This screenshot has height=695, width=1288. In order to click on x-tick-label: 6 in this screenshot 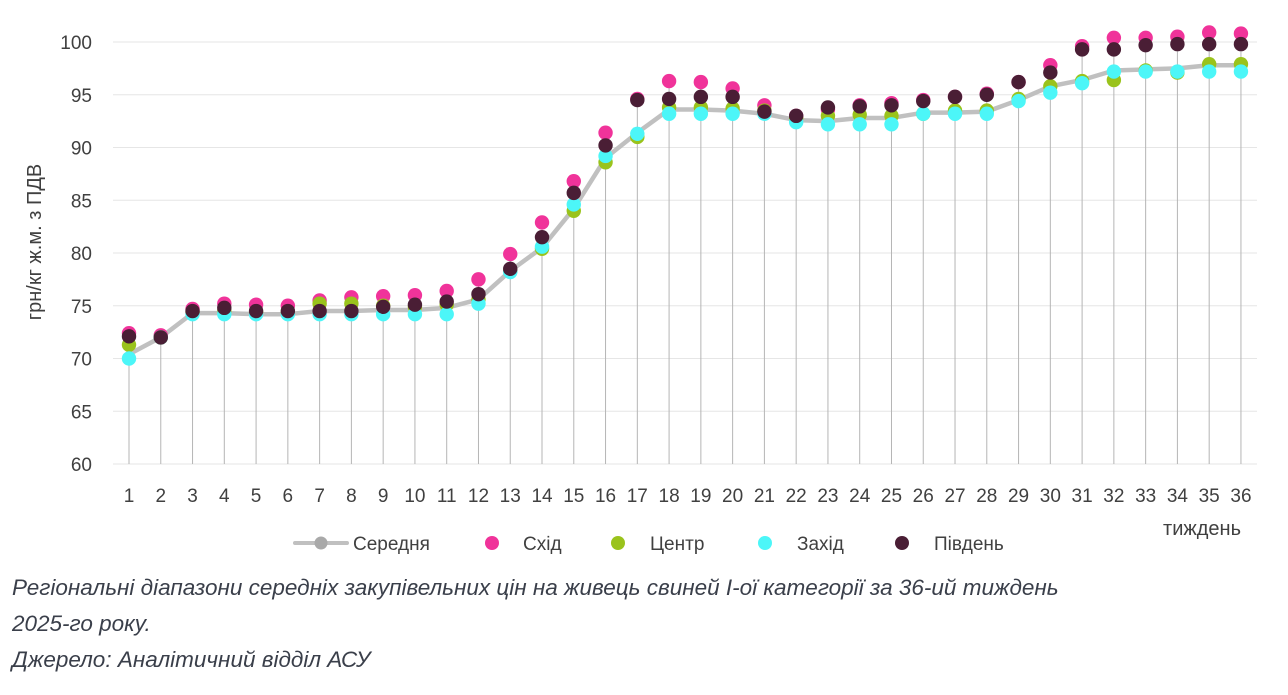, I will do `click(288, 496)`.